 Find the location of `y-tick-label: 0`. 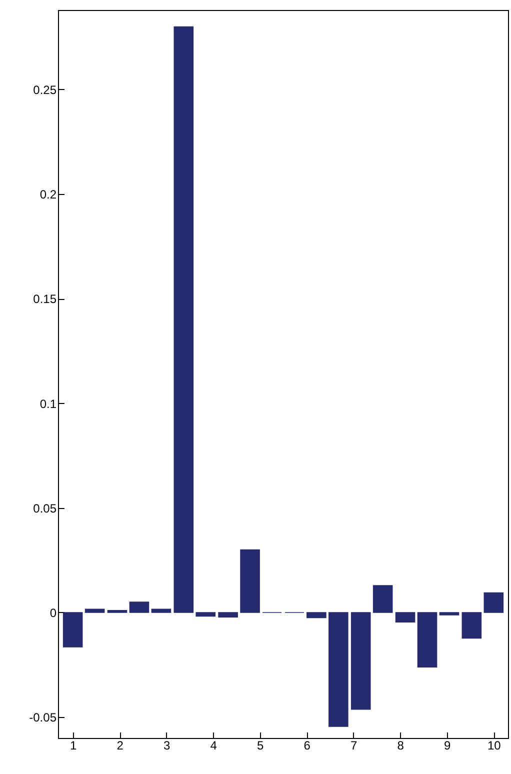

y-tick-label: 0 is located at coordinates (53, 613).